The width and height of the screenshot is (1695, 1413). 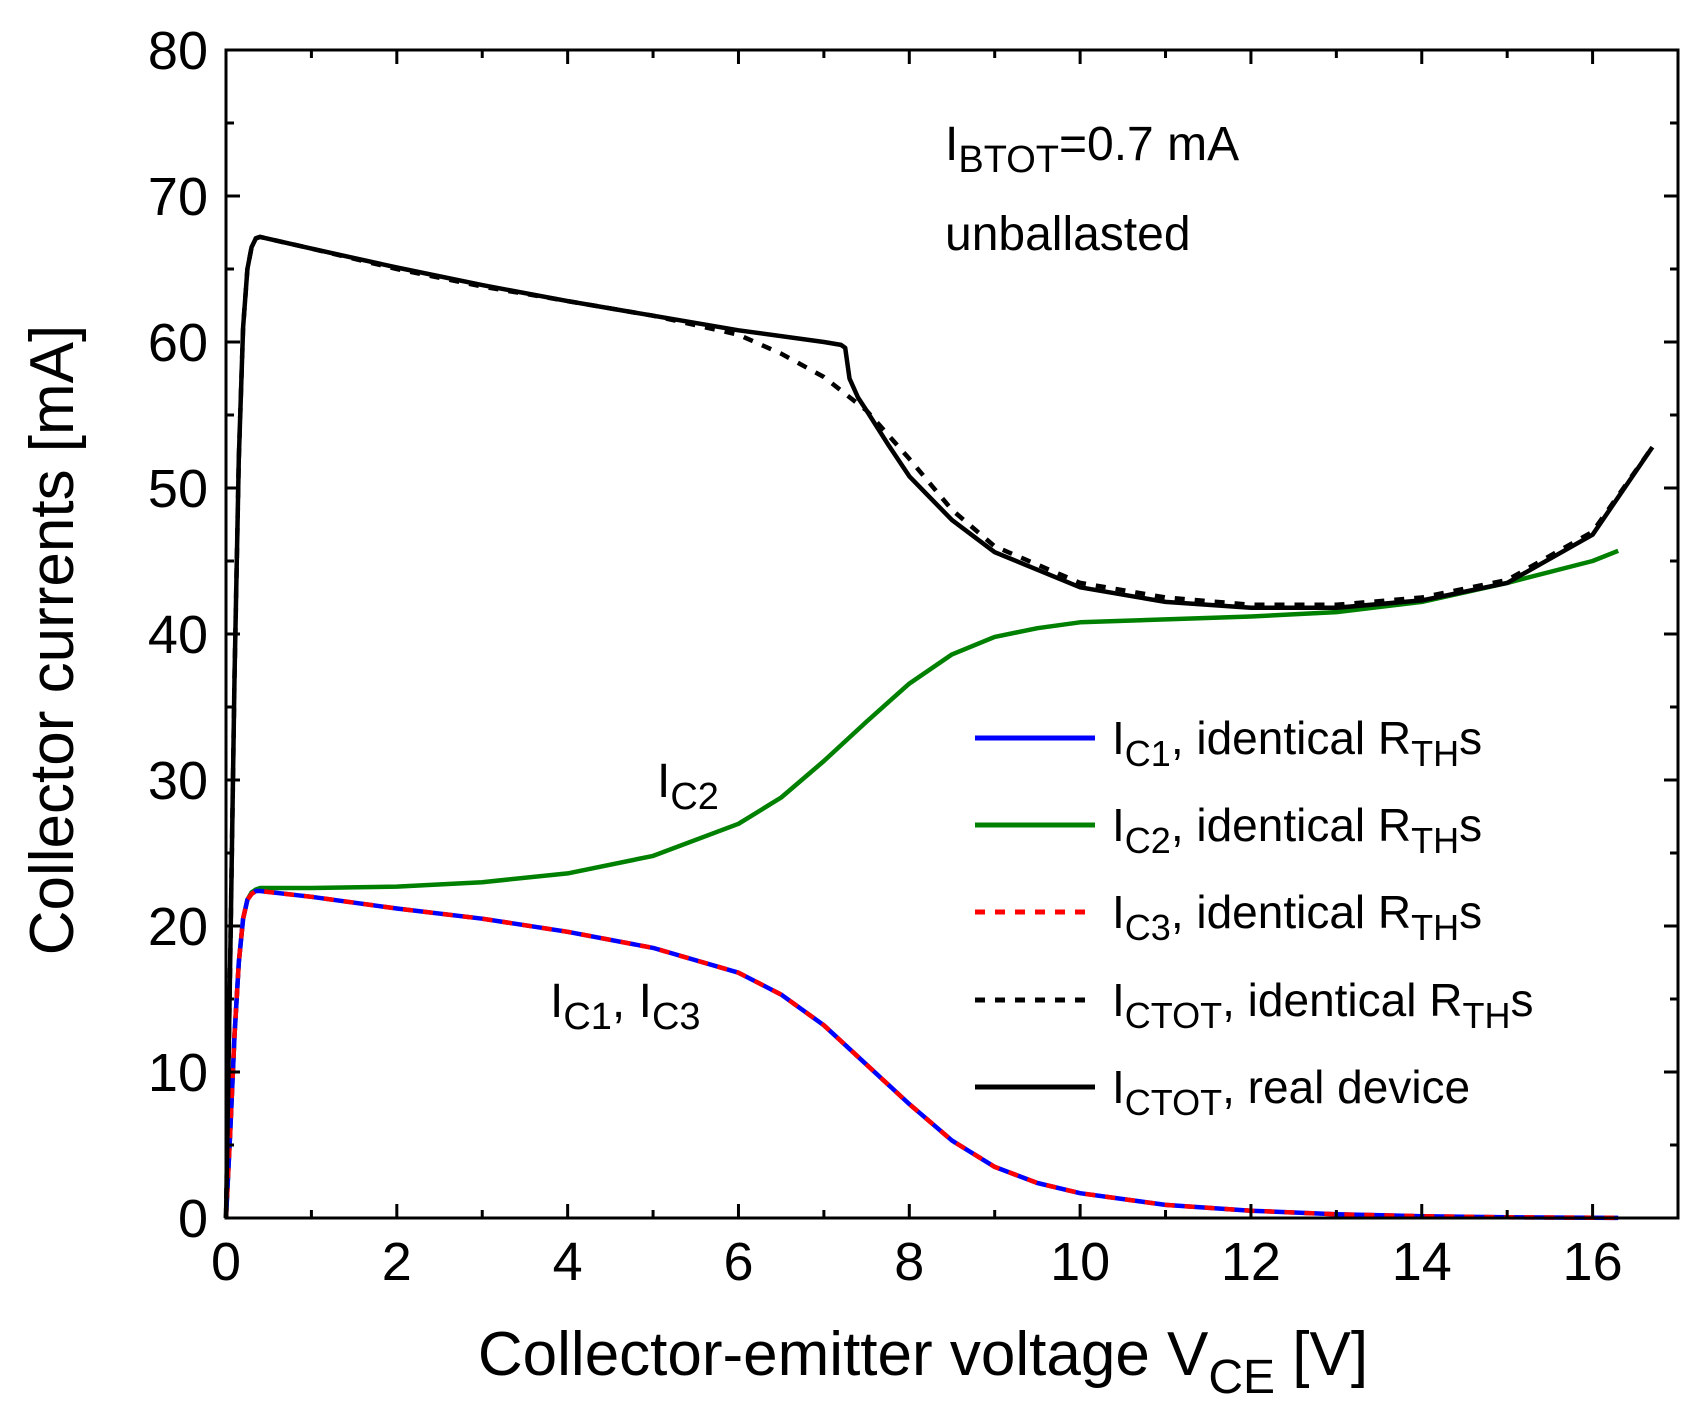 What do you see at coordinates (587, 1017) in the screenshot?
I see `ic13-annotation-sub1: C1` at bounding box center [587, 1017].